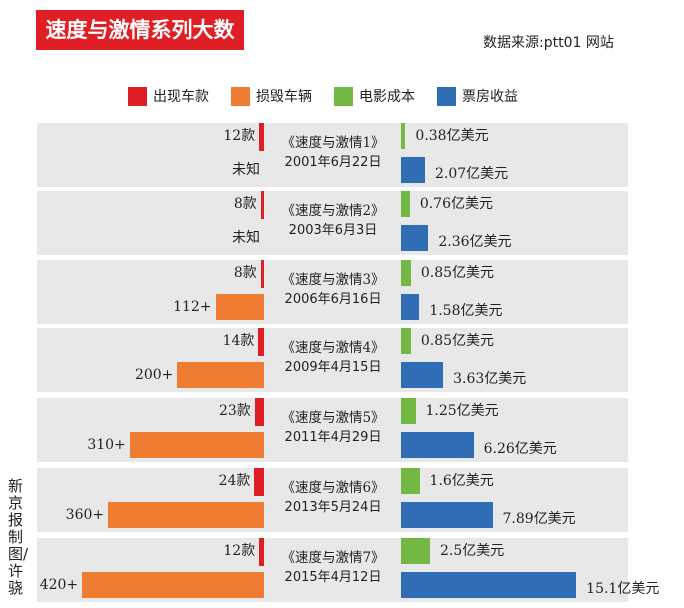 Image resolution: width=684 pixels, height=608 pixels. What do you see at coordinates (461, 481) in the screenshot?
I see `cost-label: 1.6亿美元` at bounding box center [461, 481].